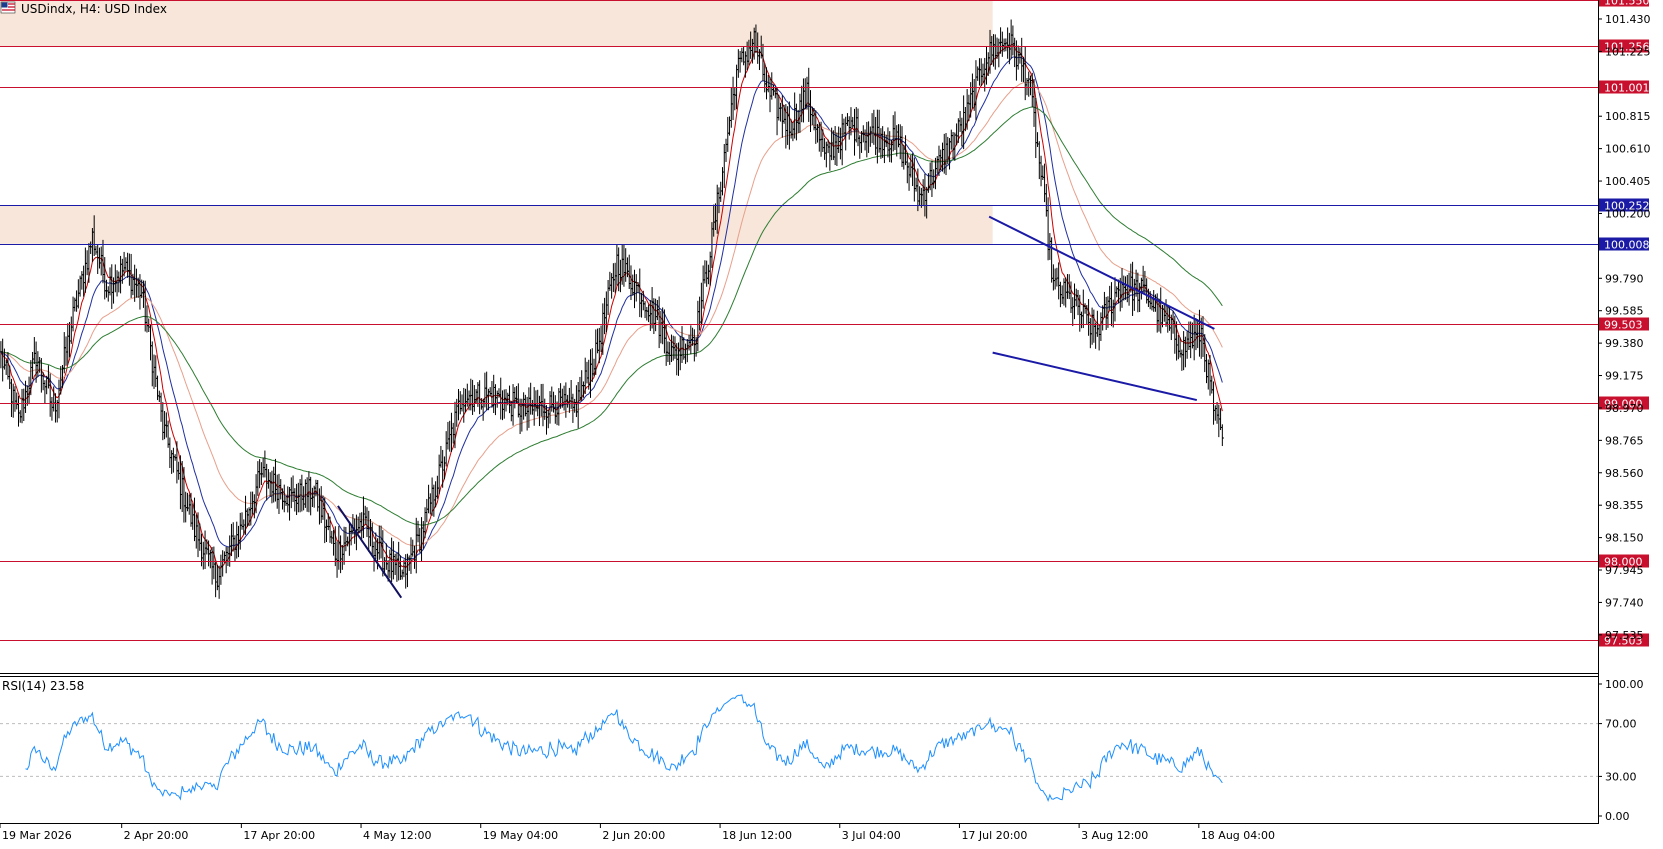 The height and width of the screenshot is (849, 1663). I want to click on price-tick-label: 98.560, so click(1624, 473).